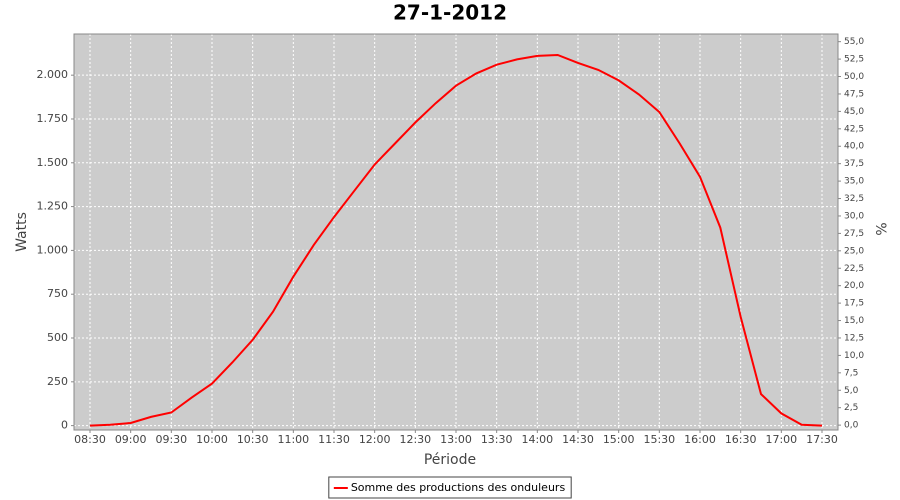 Image resolution: width=900 pixels, height=500 pixels. I want to click on y2-axis-title: %, so click(880, 228).